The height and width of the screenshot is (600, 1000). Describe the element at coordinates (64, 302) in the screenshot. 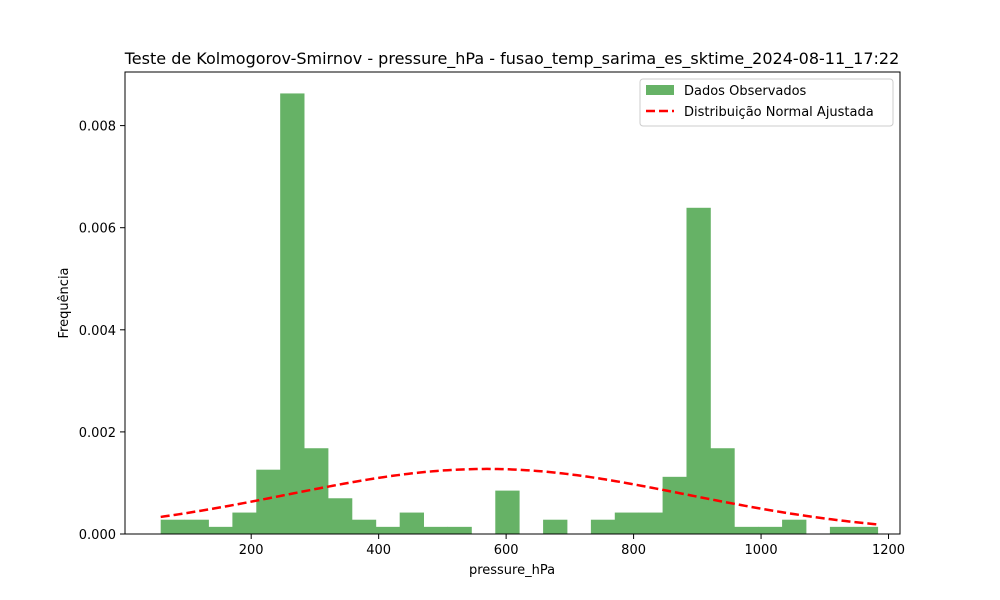

I see `y-axis-label: Frequência` at that location.